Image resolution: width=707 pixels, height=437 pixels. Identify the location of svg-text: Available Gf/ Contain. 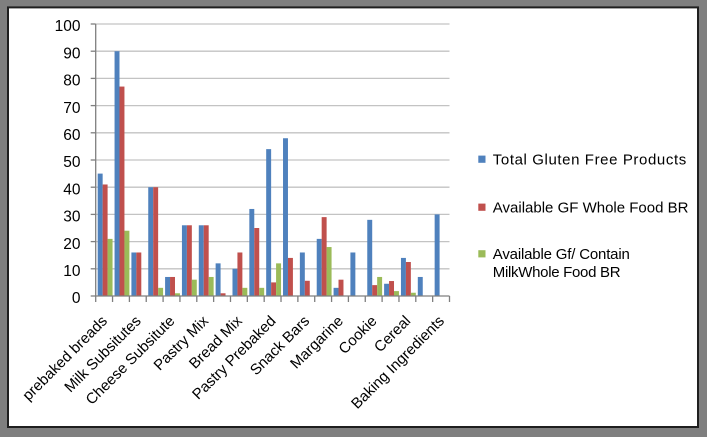
(561, 254).